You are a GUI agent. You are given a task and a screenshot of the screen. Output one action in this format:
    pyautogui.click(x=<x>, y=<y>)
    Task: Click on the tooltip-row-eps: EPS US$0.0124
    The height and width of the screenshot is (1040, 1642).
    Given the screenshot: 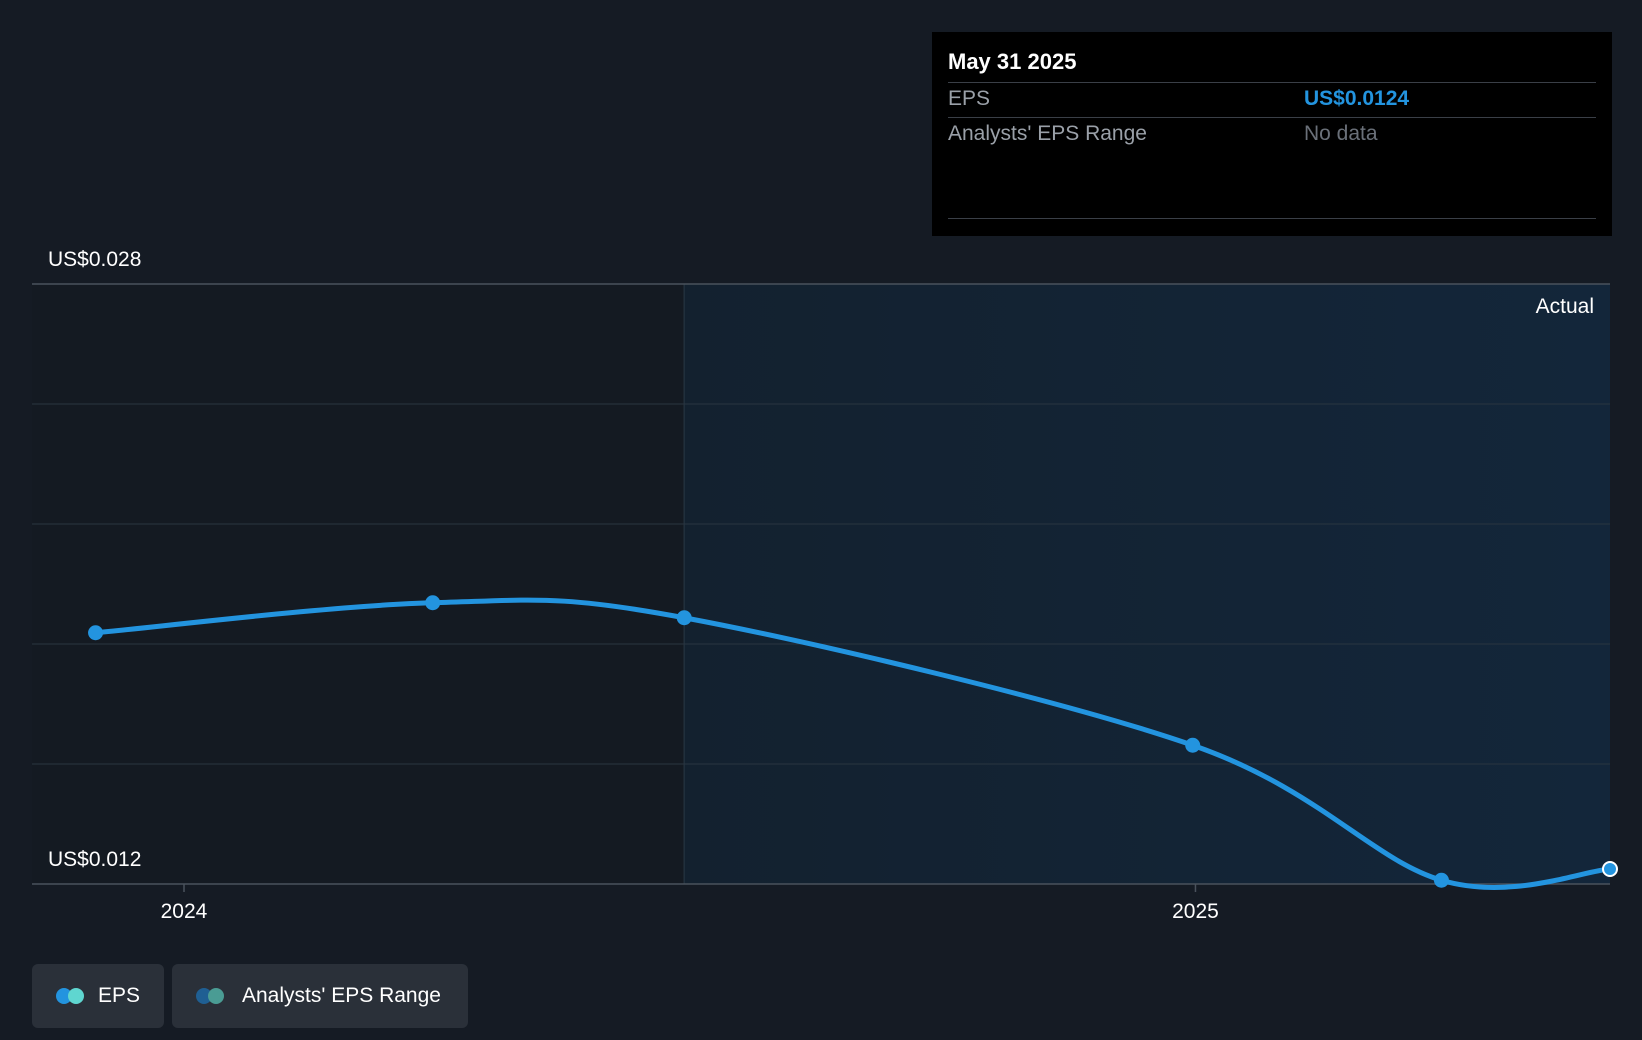 What is the action you would take?
    pyautogui.click(x=1272, y=100)
    